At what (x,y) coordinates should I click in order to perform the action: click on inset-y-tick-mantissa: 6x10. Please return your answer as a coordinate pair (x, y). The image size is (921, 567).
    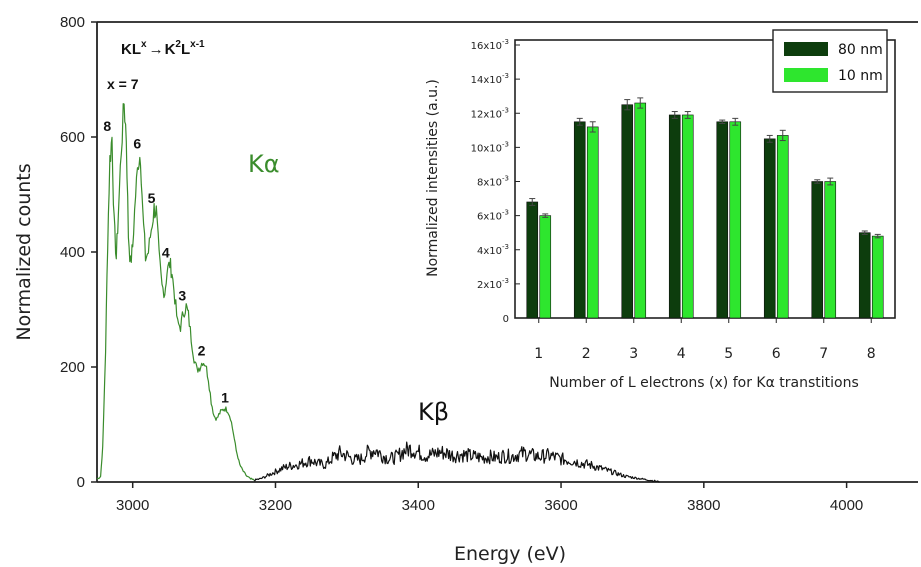
    Looking at the image, I should click on (489, 217).